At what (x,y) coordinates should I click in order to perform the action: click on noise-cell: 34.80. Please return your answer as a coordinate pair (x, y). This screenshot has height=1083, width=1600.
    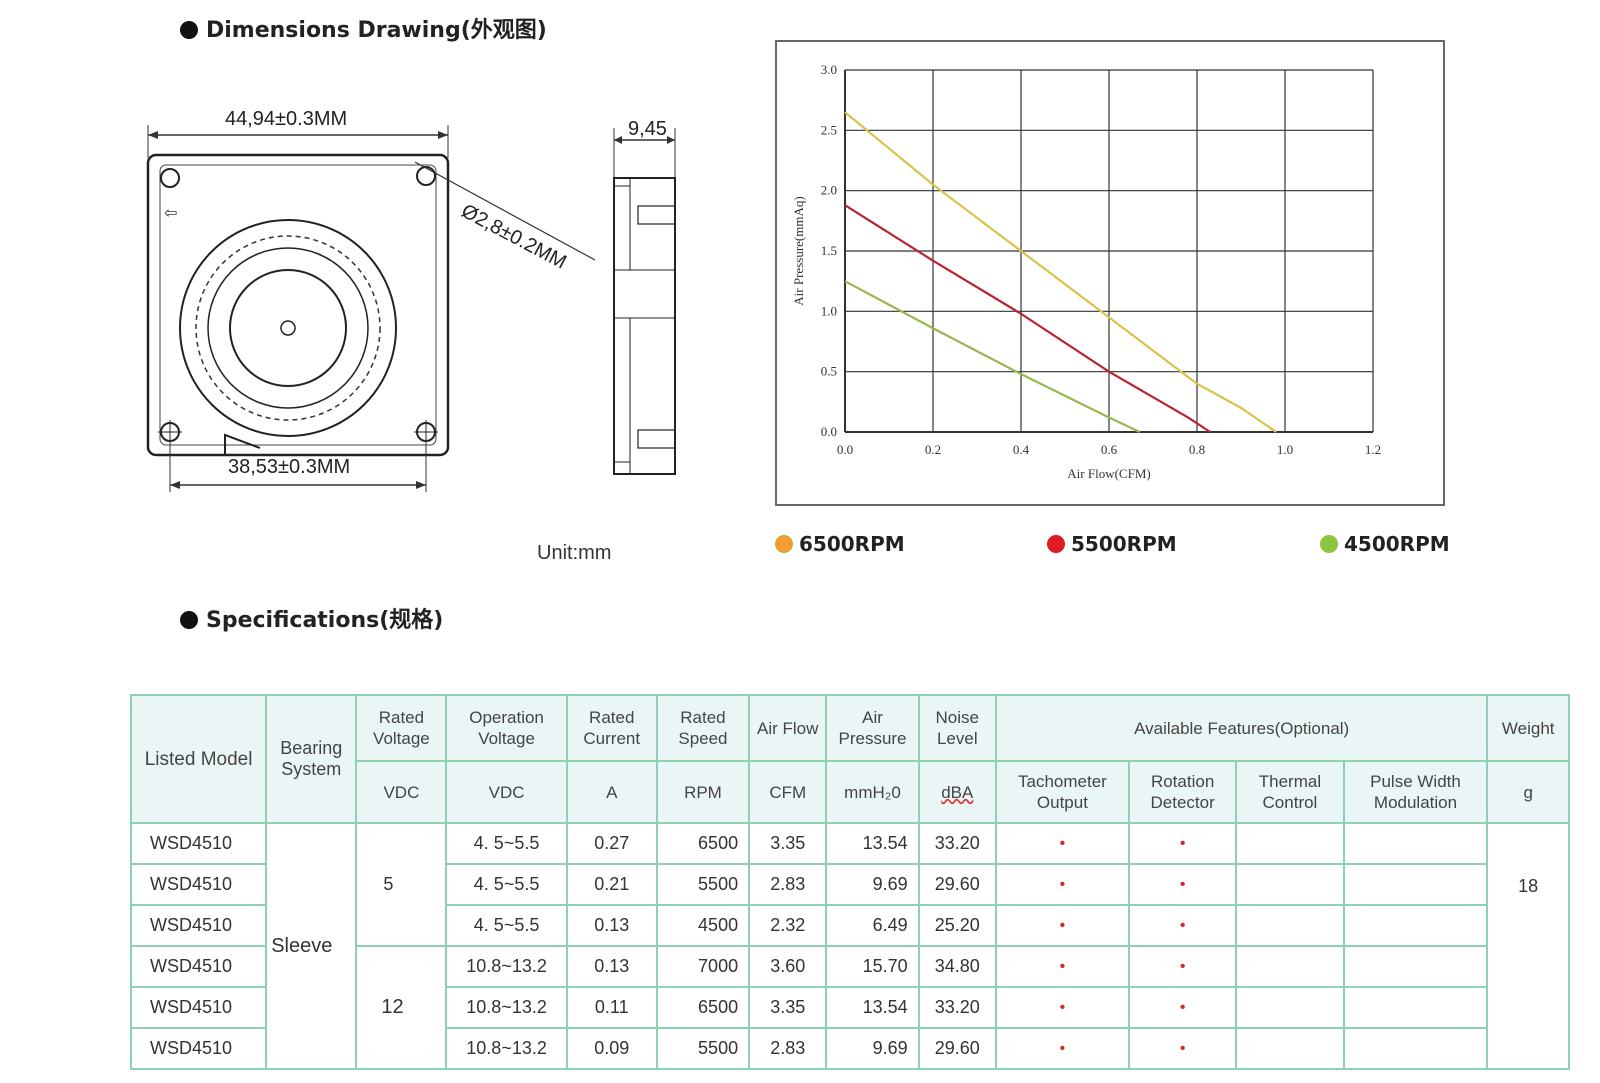
    Looking at the image, I should click on (957, 966).